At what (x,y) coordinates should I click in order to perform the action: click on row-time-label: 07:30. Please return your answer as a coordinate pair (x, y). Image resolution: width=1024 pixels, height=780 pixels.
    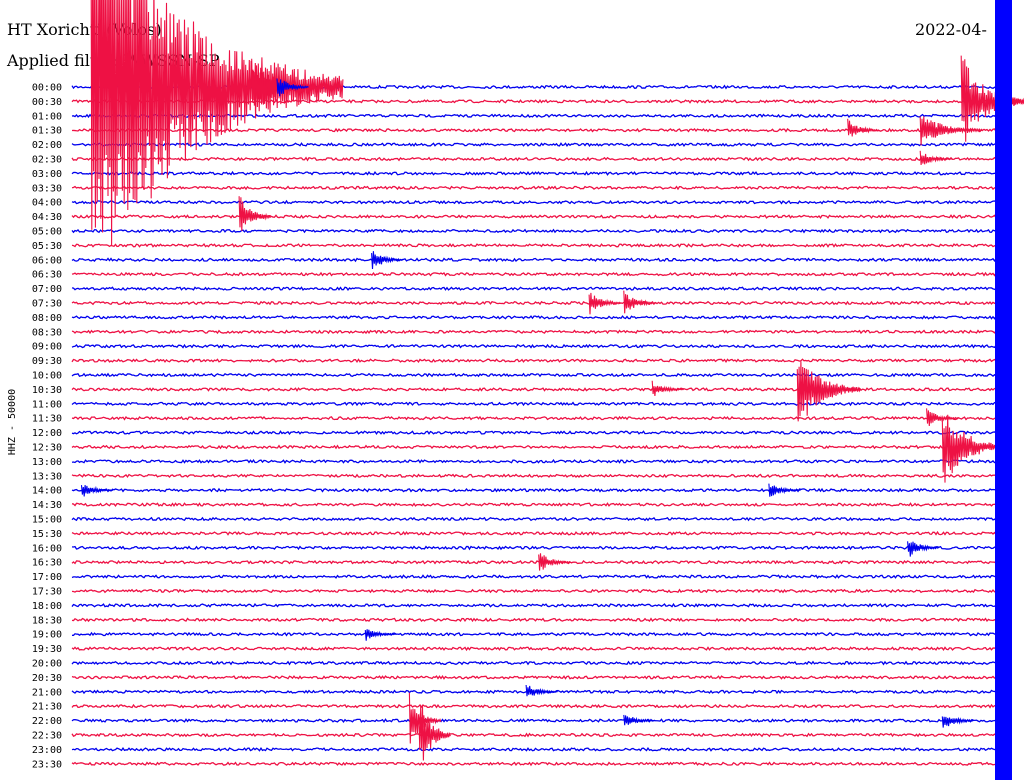
    Looking at the image, I should click on (47, 304).